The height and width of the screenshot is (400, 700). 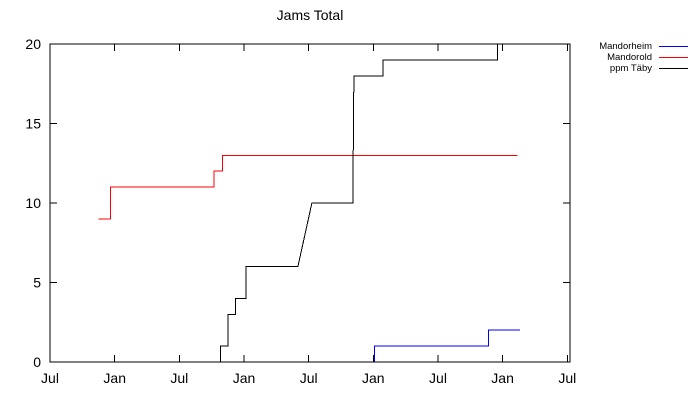 What do you see at coordinates (673, 57) in the screenshot?
I see `legend-line-swatch-red` at bounding box center [673, 57].